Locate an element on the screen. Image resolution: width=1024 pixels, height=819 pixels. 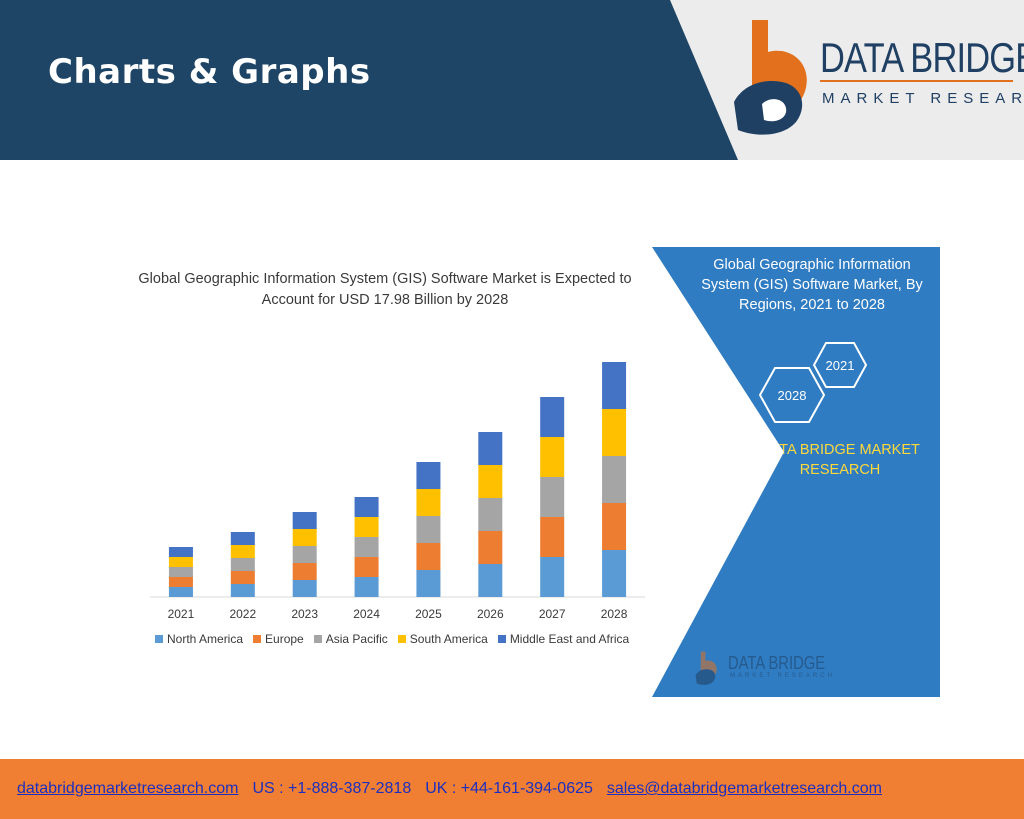
bar-2021-middle-east-and-africa is located at coordinates (180, 552).